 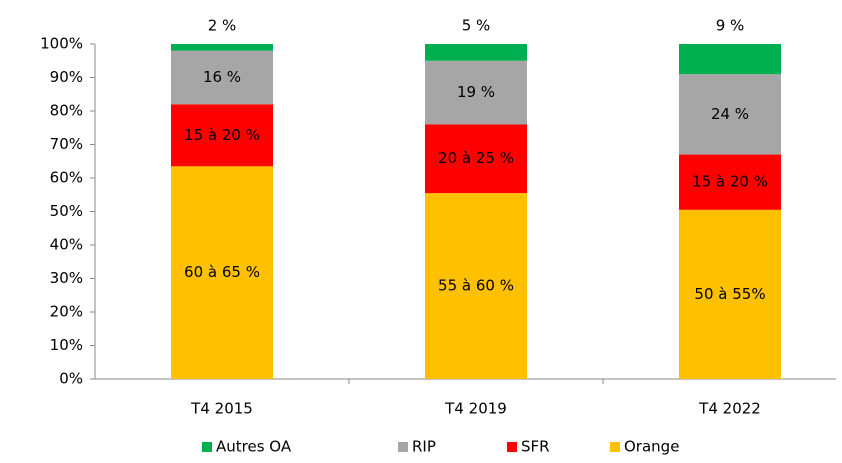 What do you see at coordinates (66, 178) in the screenshot?
I see `y-tick-label: 60%` at bounding box center [66, 178].